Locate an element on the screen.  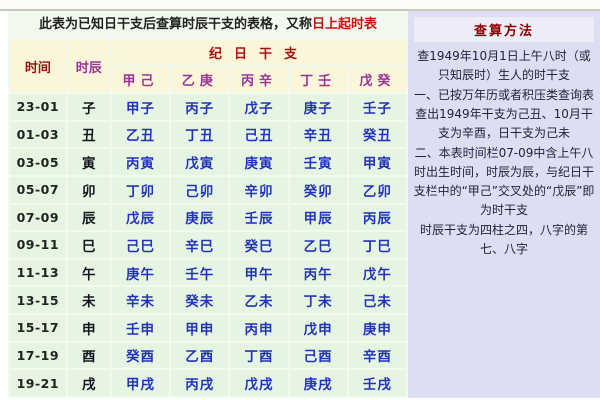
time-cell: 17-19 is located at coordinates (38, 355).